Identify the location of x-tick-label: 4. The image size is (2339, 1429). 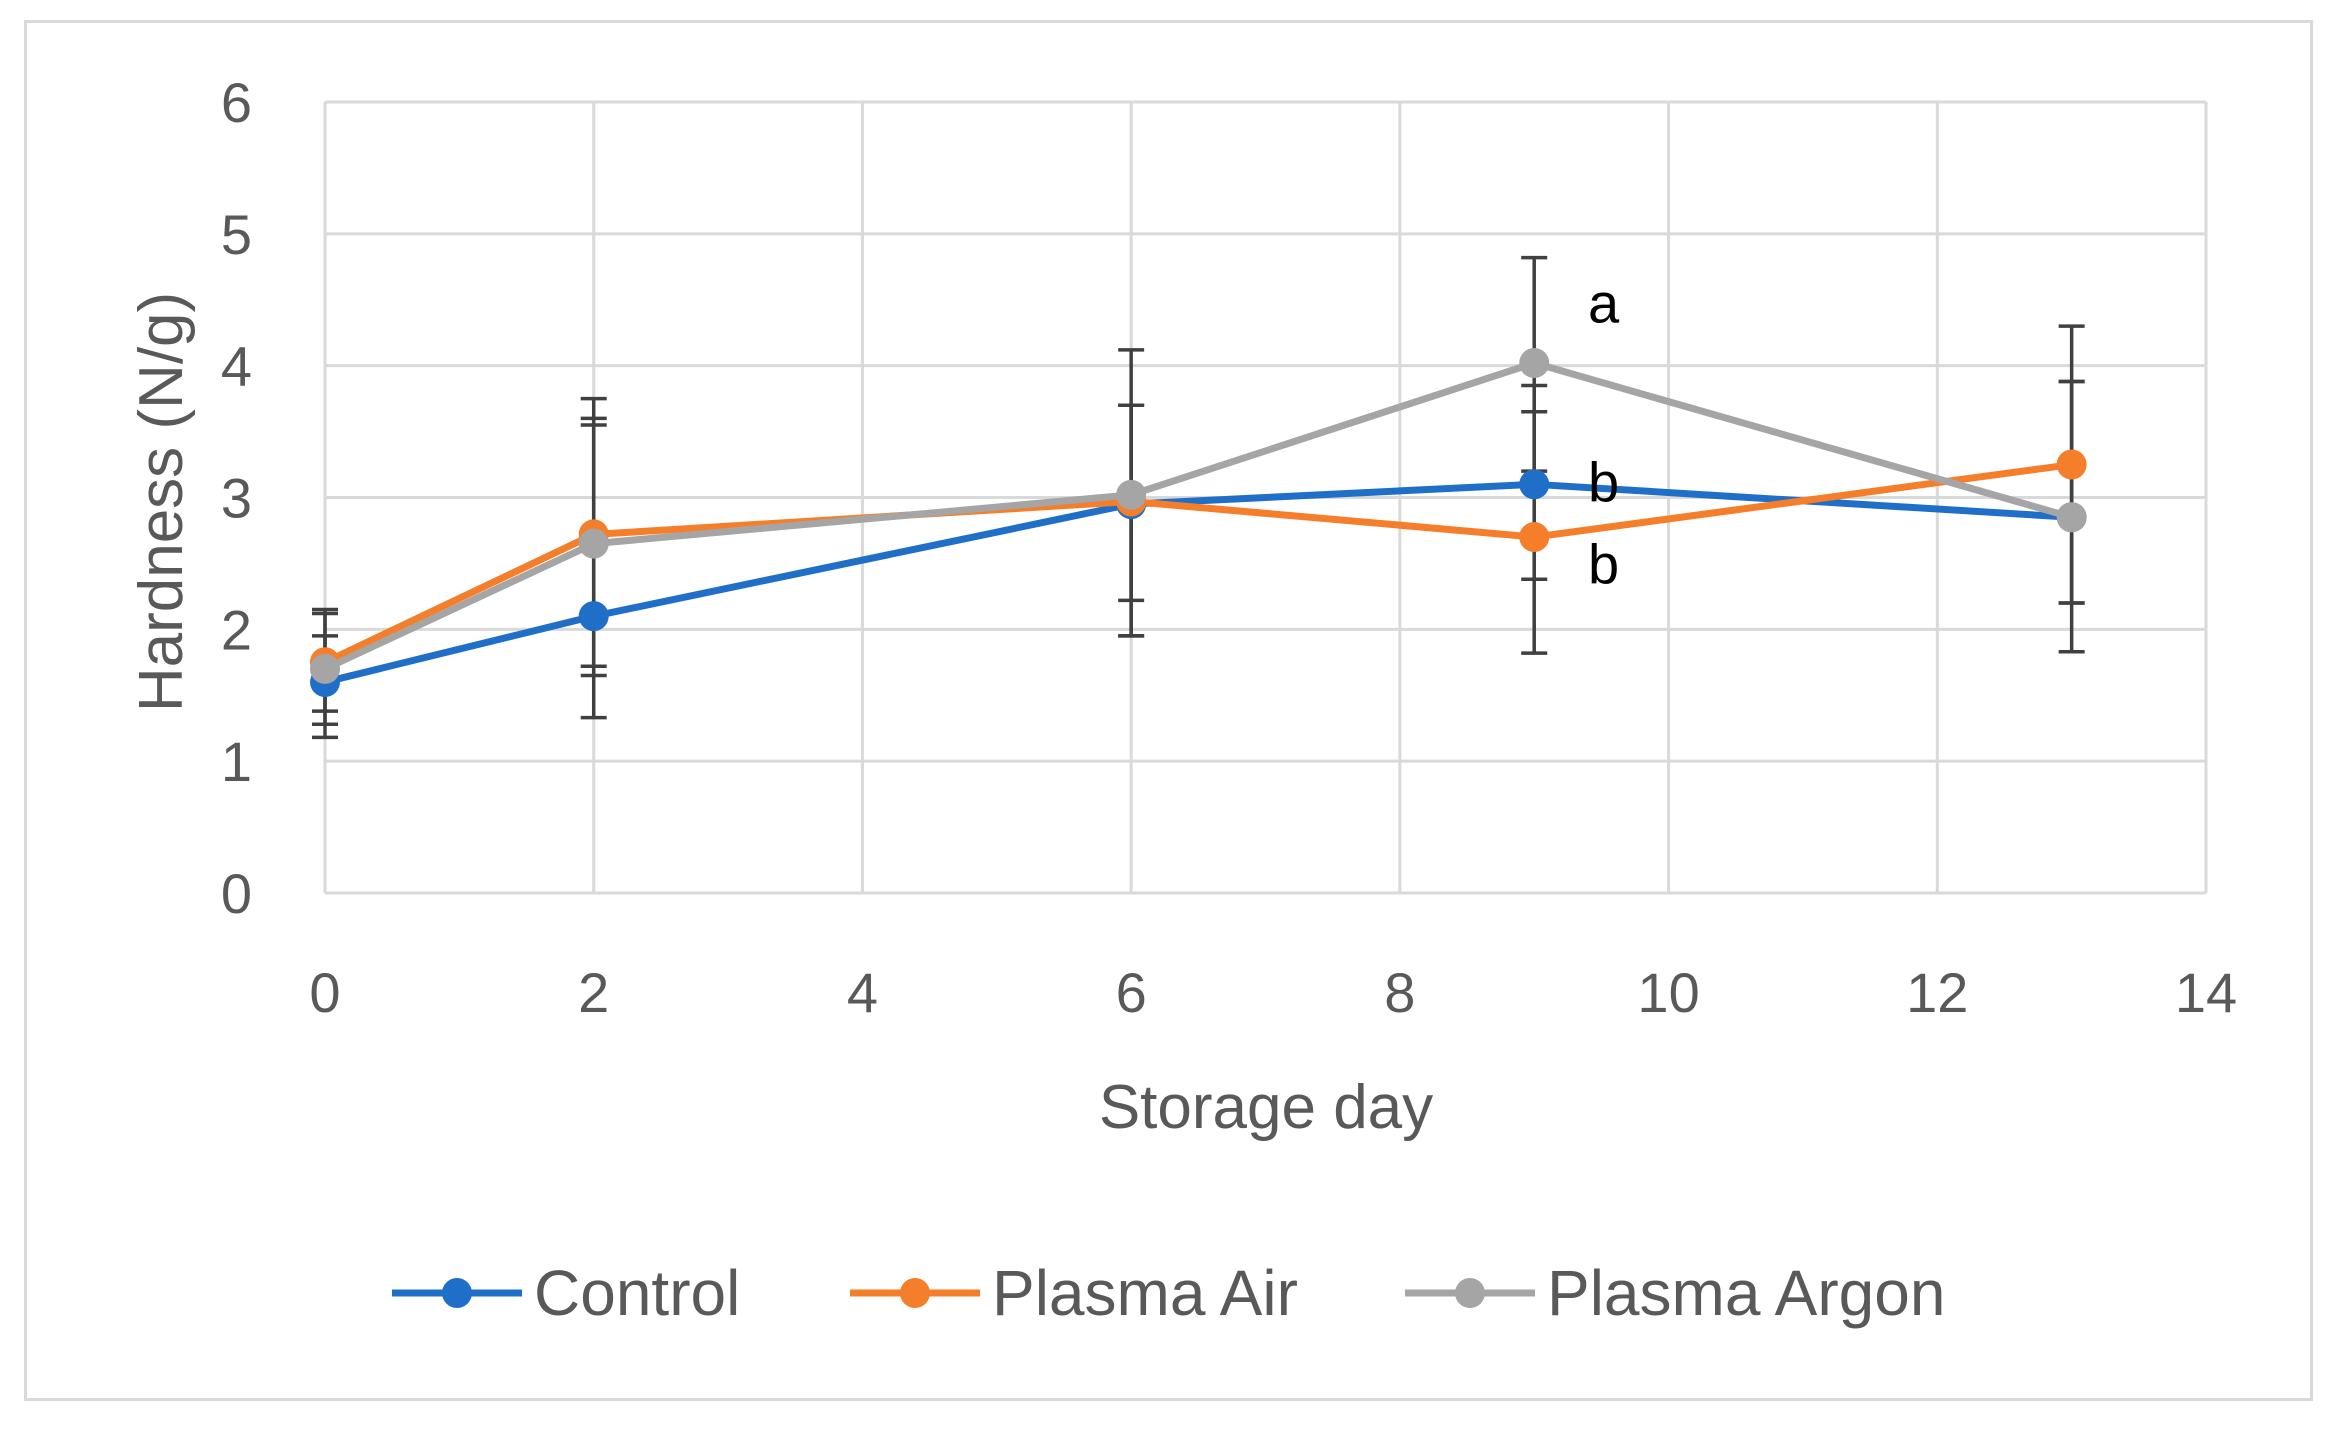
(862, 992).